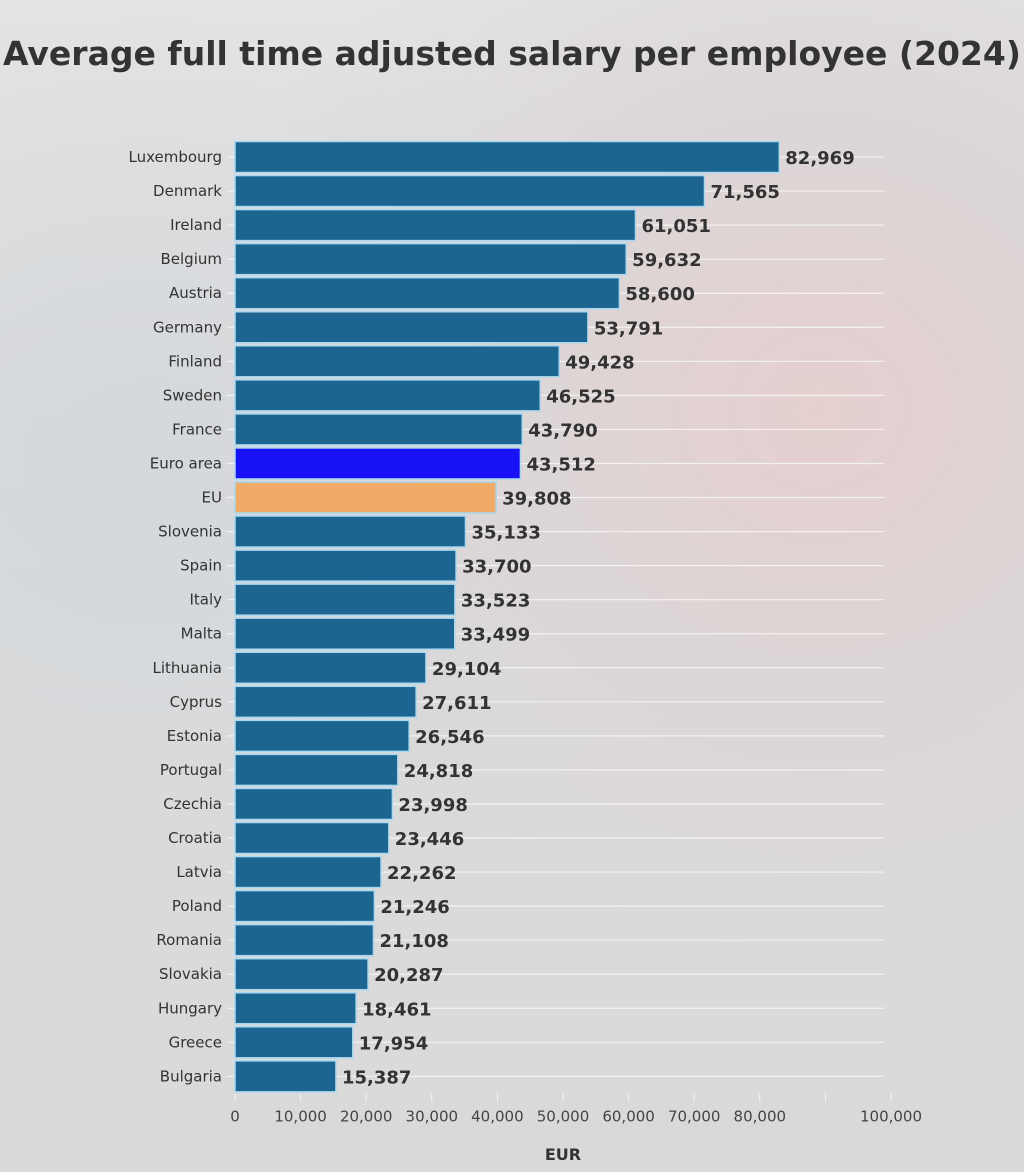 Image resolution: width=1024 pixels, height=1172 pixels. What do you see at coordinates (196, 225) in the screenshot?
I see `category-label: Ireland` at bounding box center [196, 225].